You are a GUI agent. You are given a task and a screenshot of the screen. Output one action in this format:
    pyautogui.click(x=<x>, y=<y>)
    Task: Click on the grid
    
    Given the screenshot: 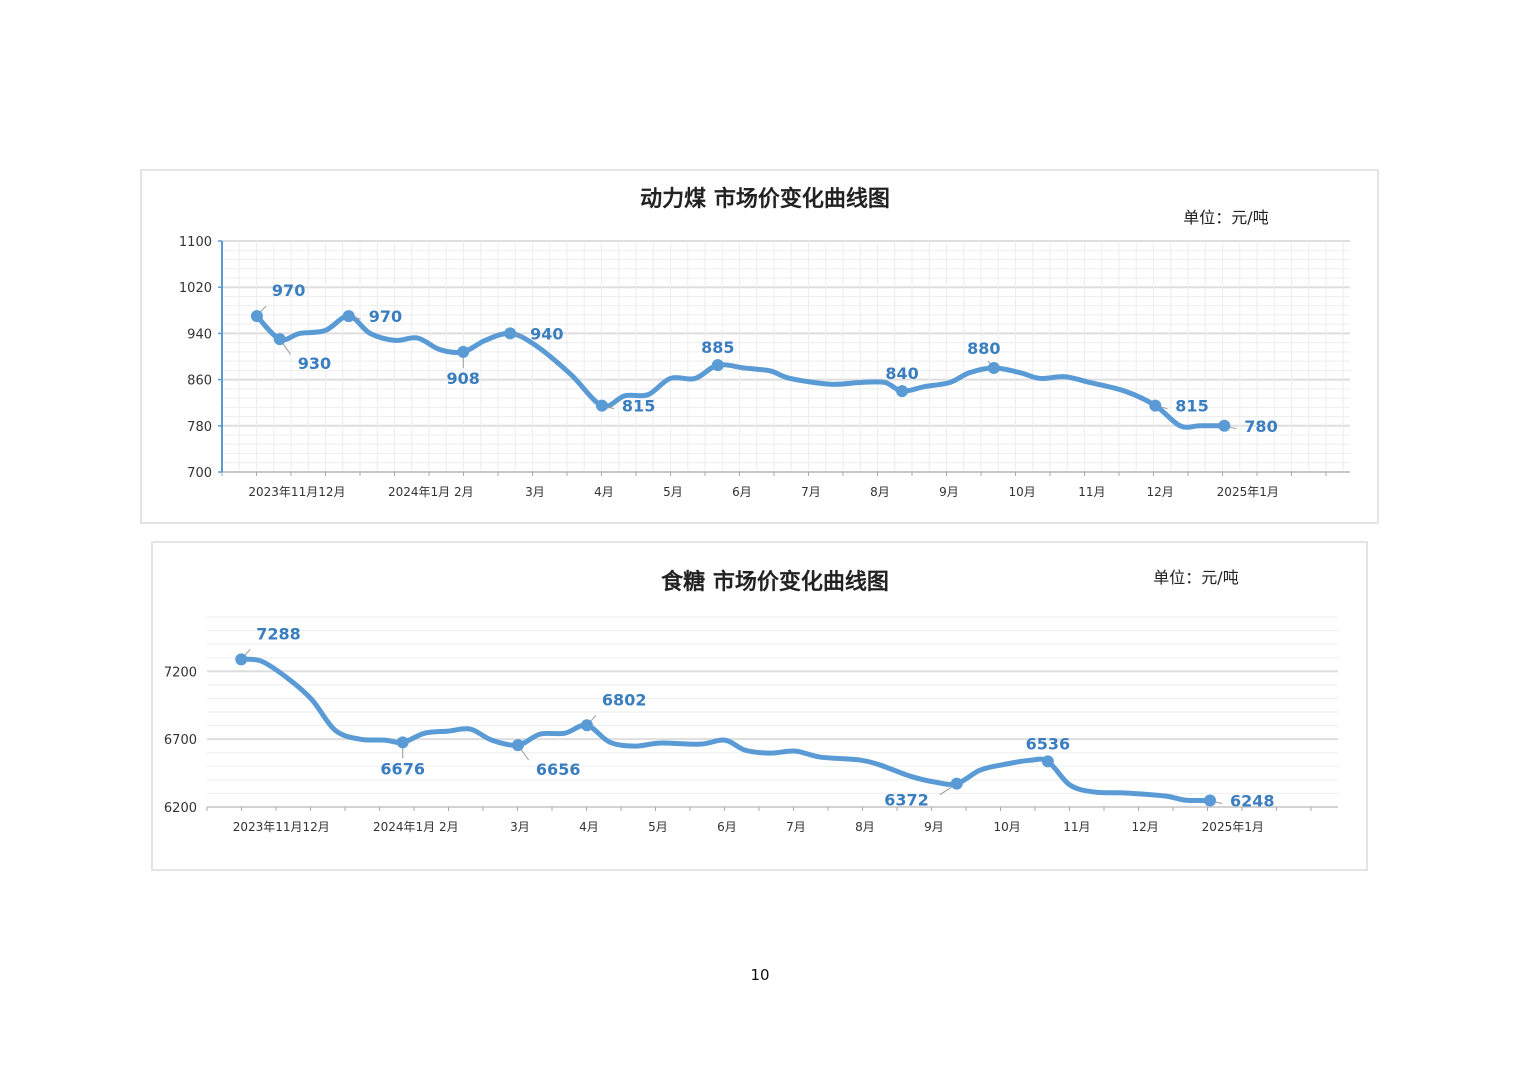 What is the action you would take?
    pyautogui.click(x=772, y=712)
    